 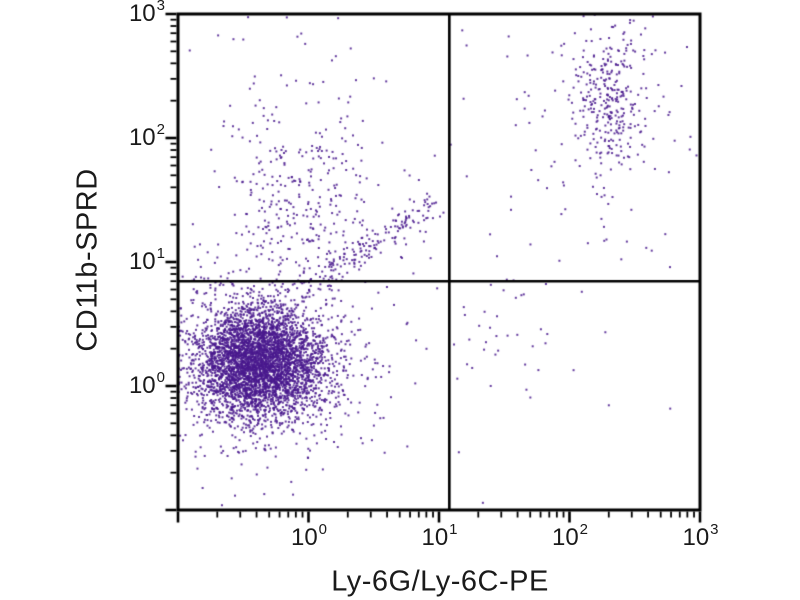 I want to click on x-tick-label-10e2: 10², so click(x=570, y=536).